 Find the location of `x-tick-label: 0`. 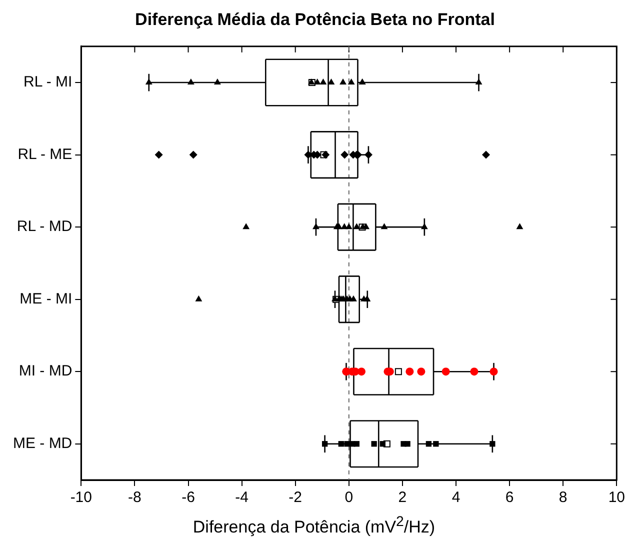

x-tick-label: 0 is located at coordinates (349, 497).